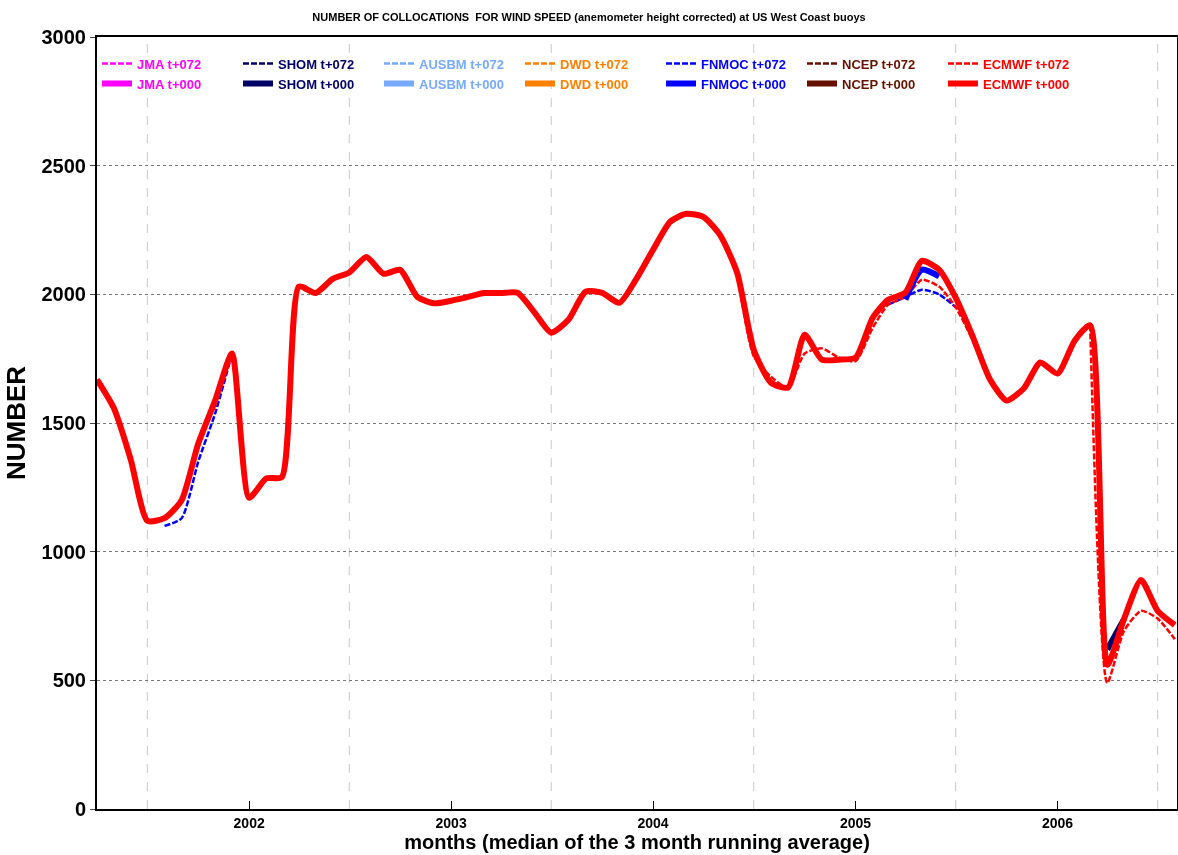 This screenshot has width=1178, height=855. I want to click on x-axis-title: months (median of the 3 month running average), so click(637, 841).